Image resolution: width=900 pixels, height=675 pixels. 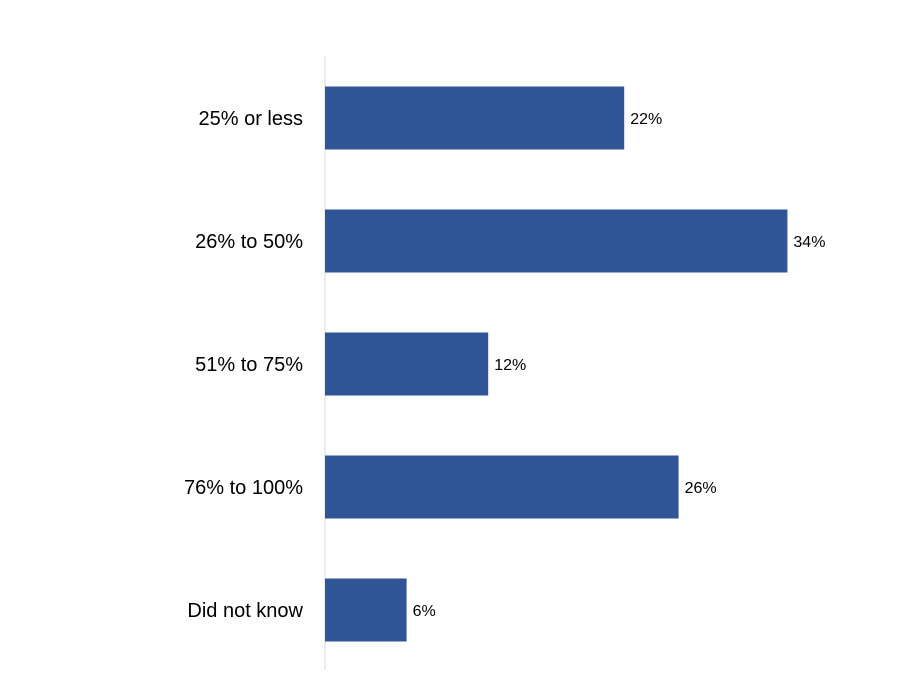 I want to click on value-label: 12%, so click(x=510, y=365).